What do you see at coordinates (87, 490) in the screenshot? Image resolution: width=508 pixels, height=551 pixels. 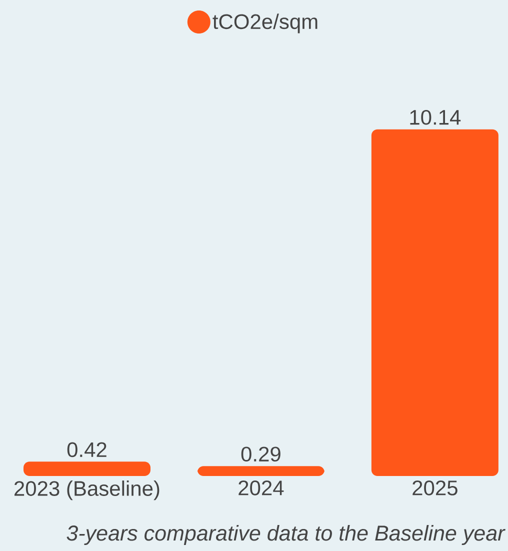 I see `x-tick-label: 2023 (Baseline)` at bounding box center [87, 490].